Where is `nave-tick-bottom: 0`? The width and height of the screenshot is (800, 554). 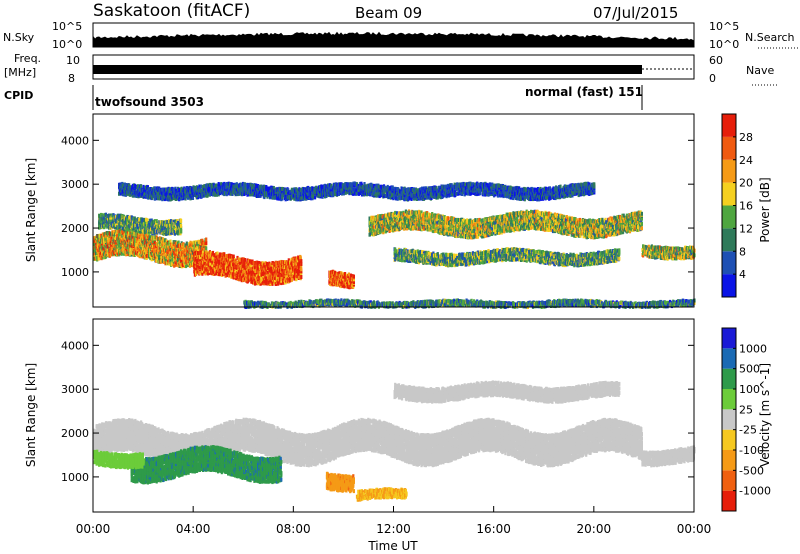 nave-tick-bottom: 0 is located at coordinates (712, 78).